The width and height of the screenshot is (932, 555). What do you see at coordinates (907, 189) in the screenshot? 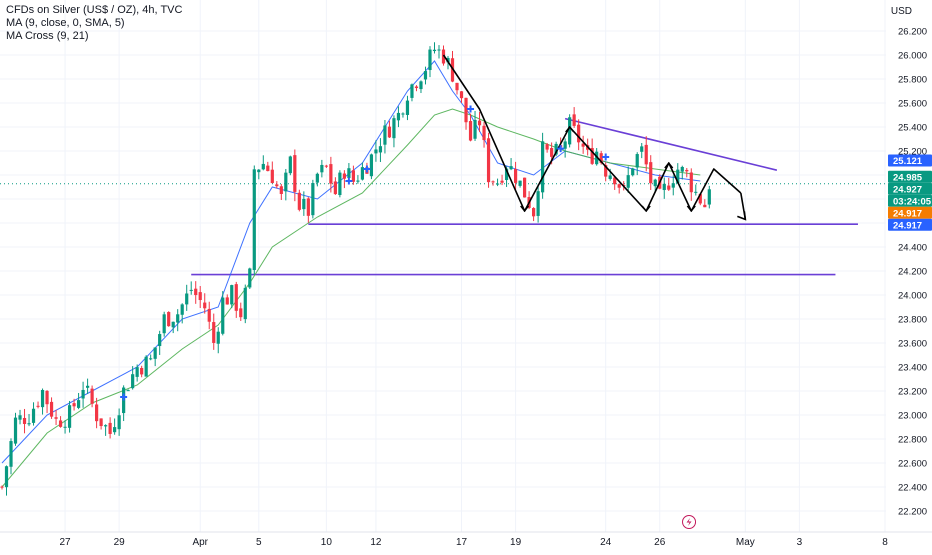
I see `price-badge-label: 24.927` at bounding box center [907, 189].